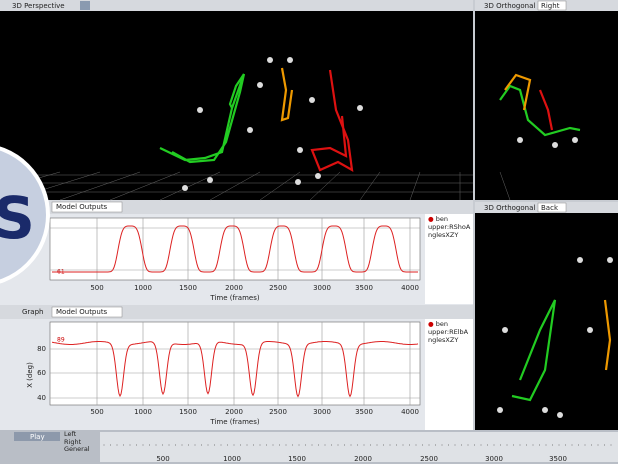 Image resolution: width=618 pixels, height=464 pixels. Describe the element at coordinates (429, 459) in the screenshot. I see `timeline-tick-label: 2500` at that location.